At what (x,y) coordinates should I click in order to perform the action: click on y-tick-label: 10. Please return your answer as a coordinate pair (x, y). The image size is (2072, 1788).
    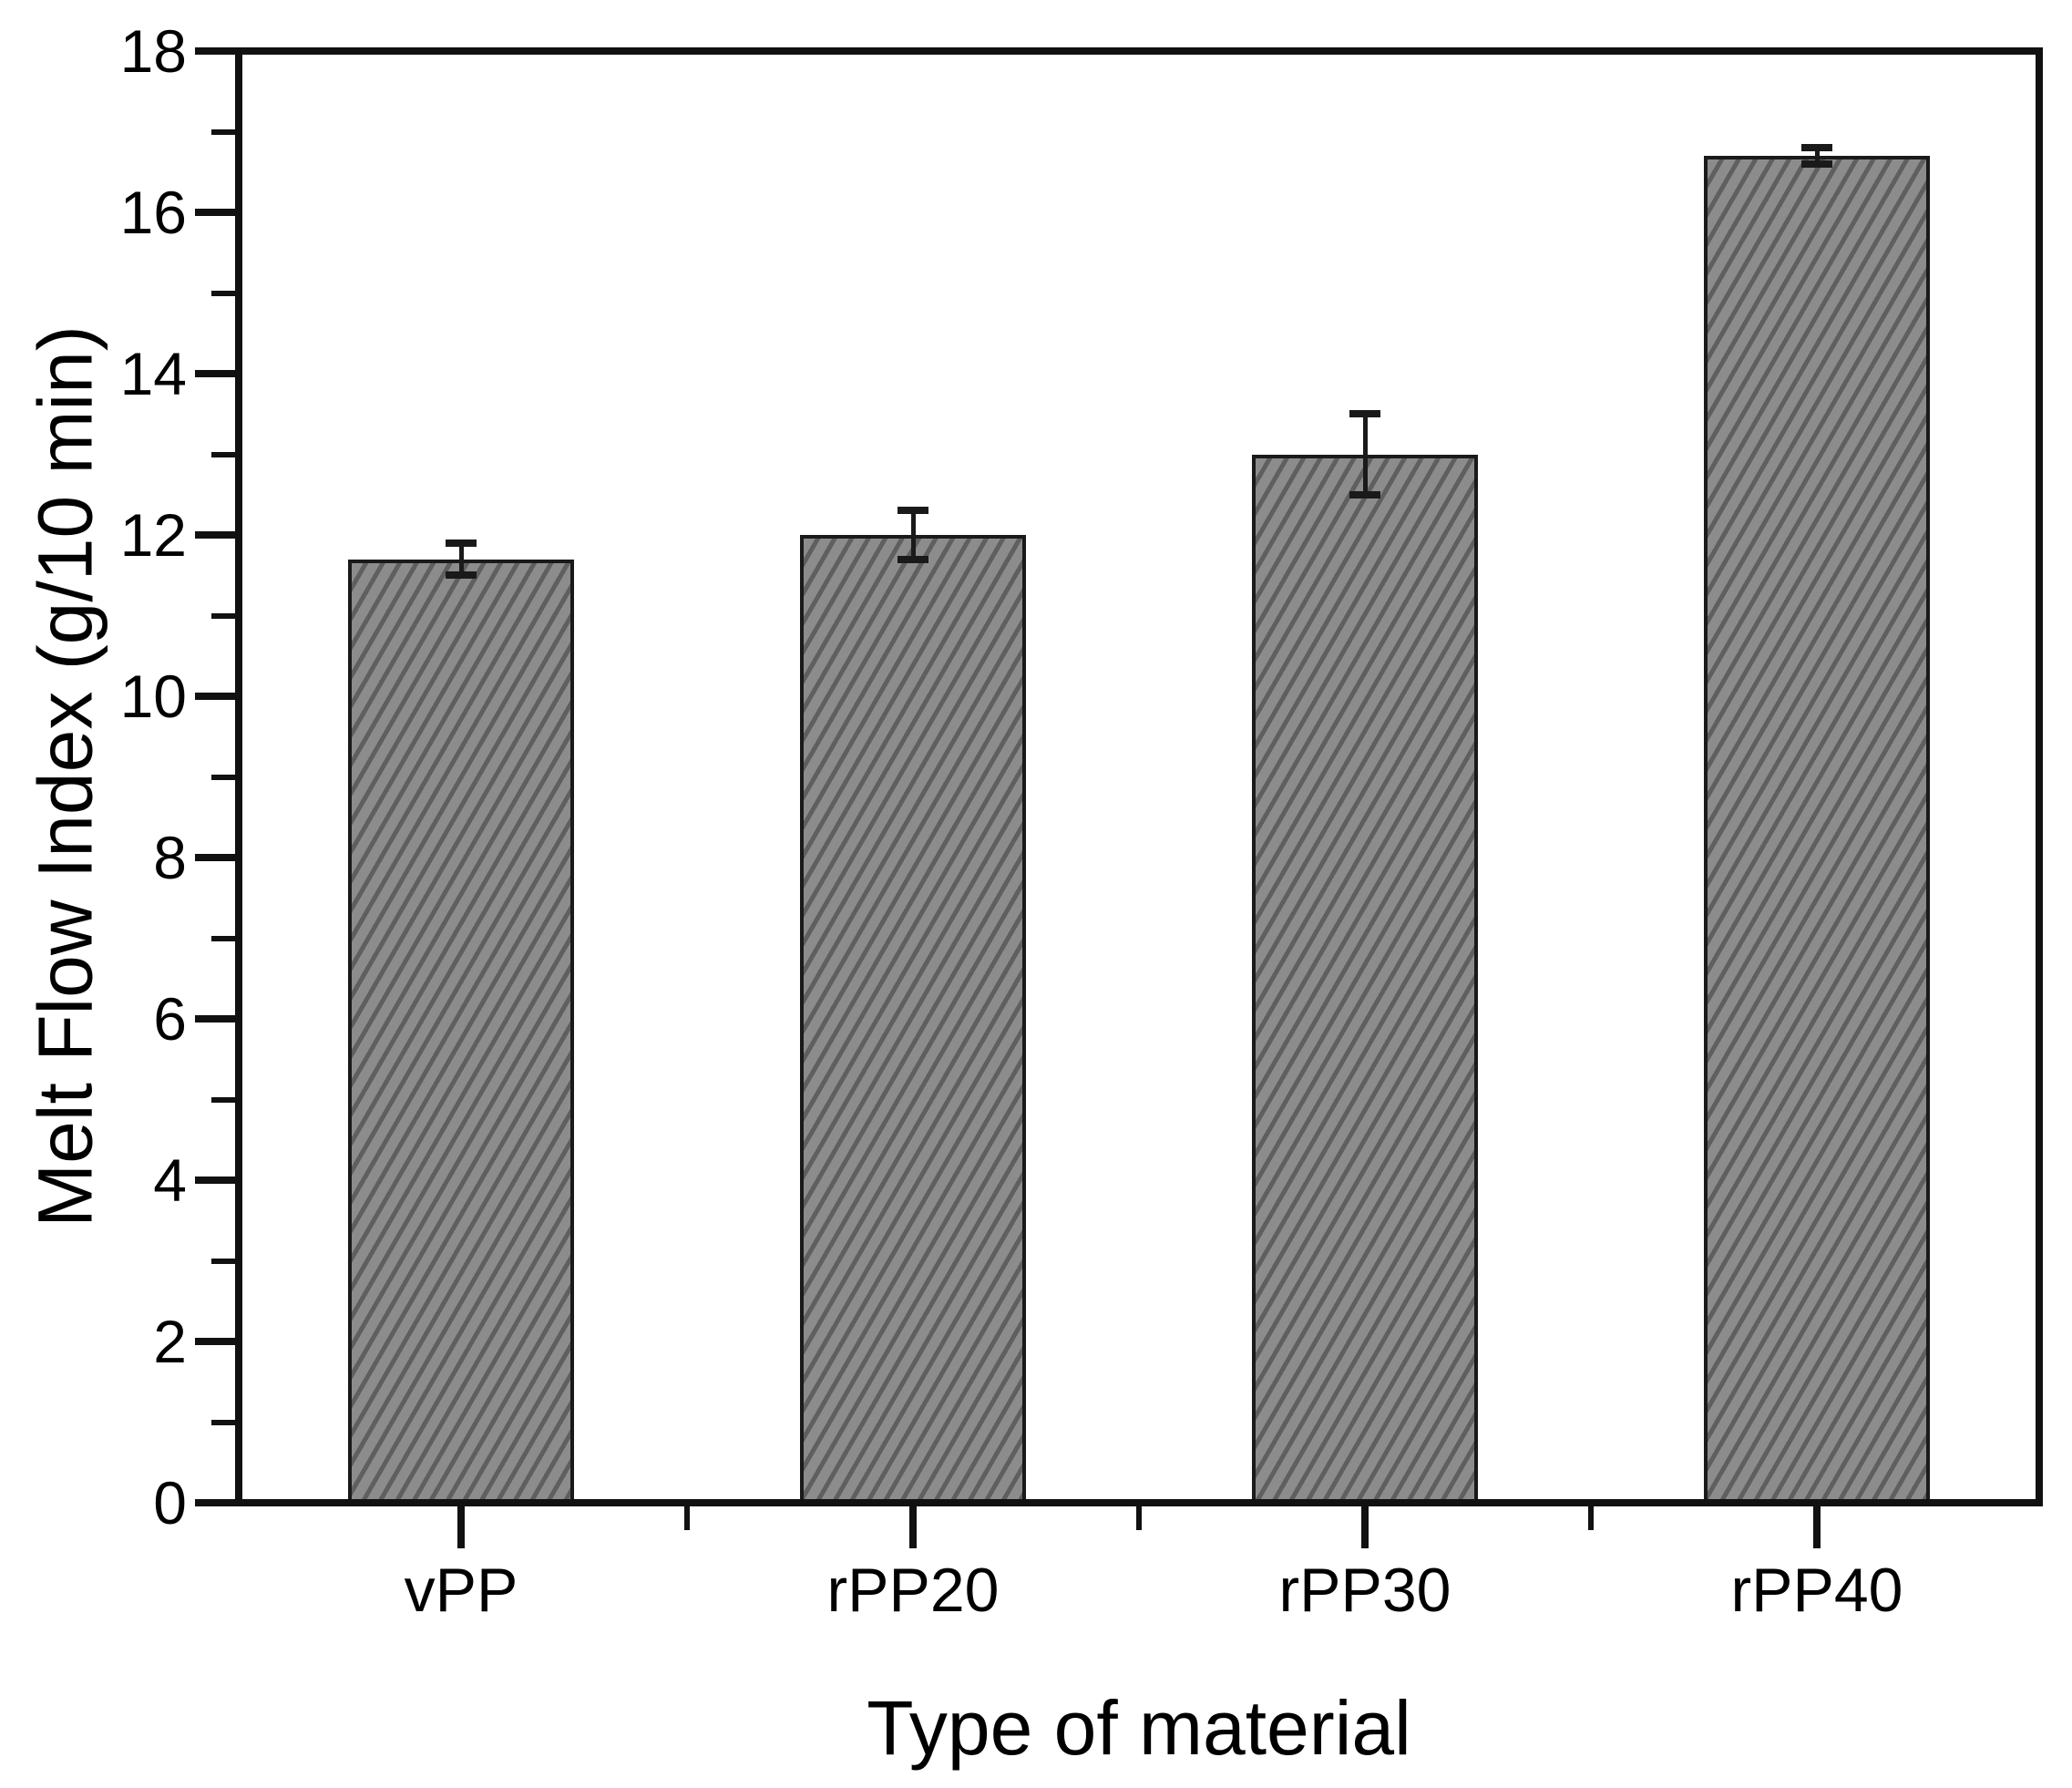
    Looking at the image, I should click on (153, 696).